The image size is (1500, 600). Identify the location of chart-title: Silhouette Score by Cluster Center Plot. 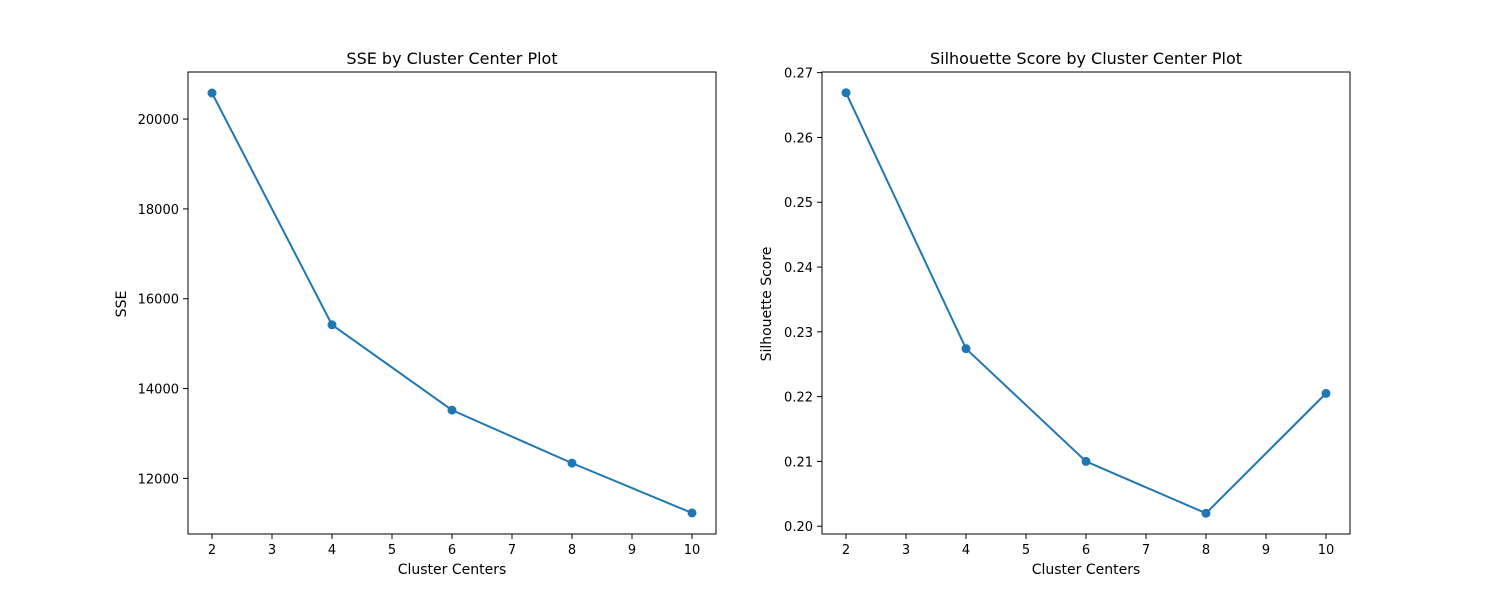
(1086, 58).